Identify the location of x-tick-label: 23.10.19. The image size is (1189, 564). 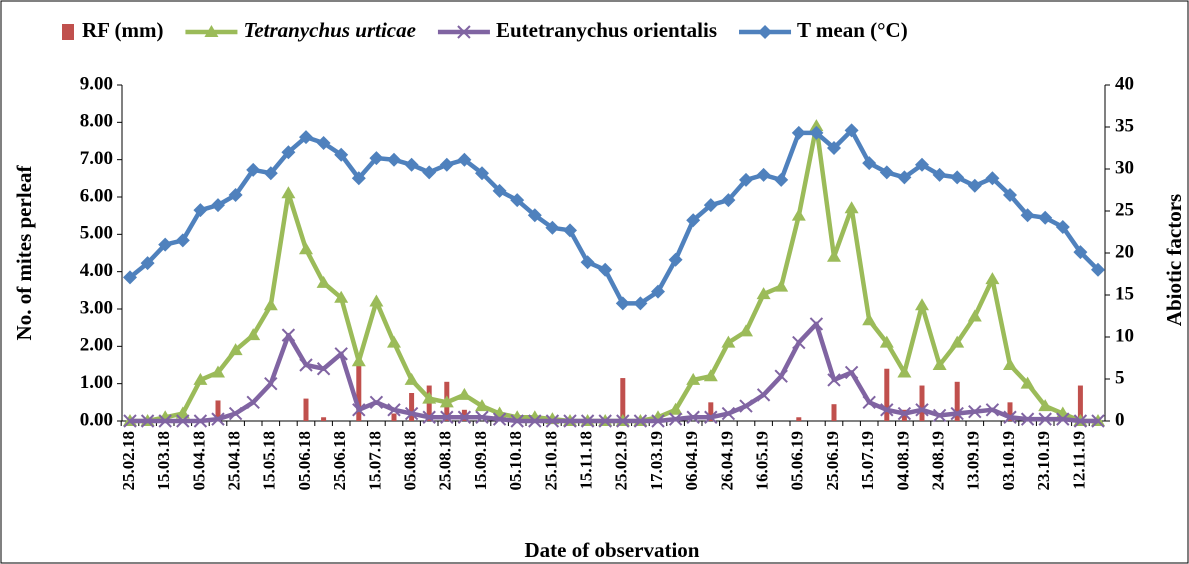
(1043, 461).